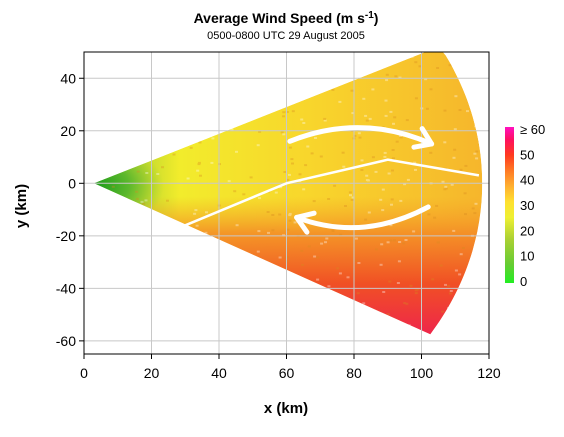  Describe the element at coordinates (286, 408) in the screenshot. I see `x-axis-label: x (km)` at that location.